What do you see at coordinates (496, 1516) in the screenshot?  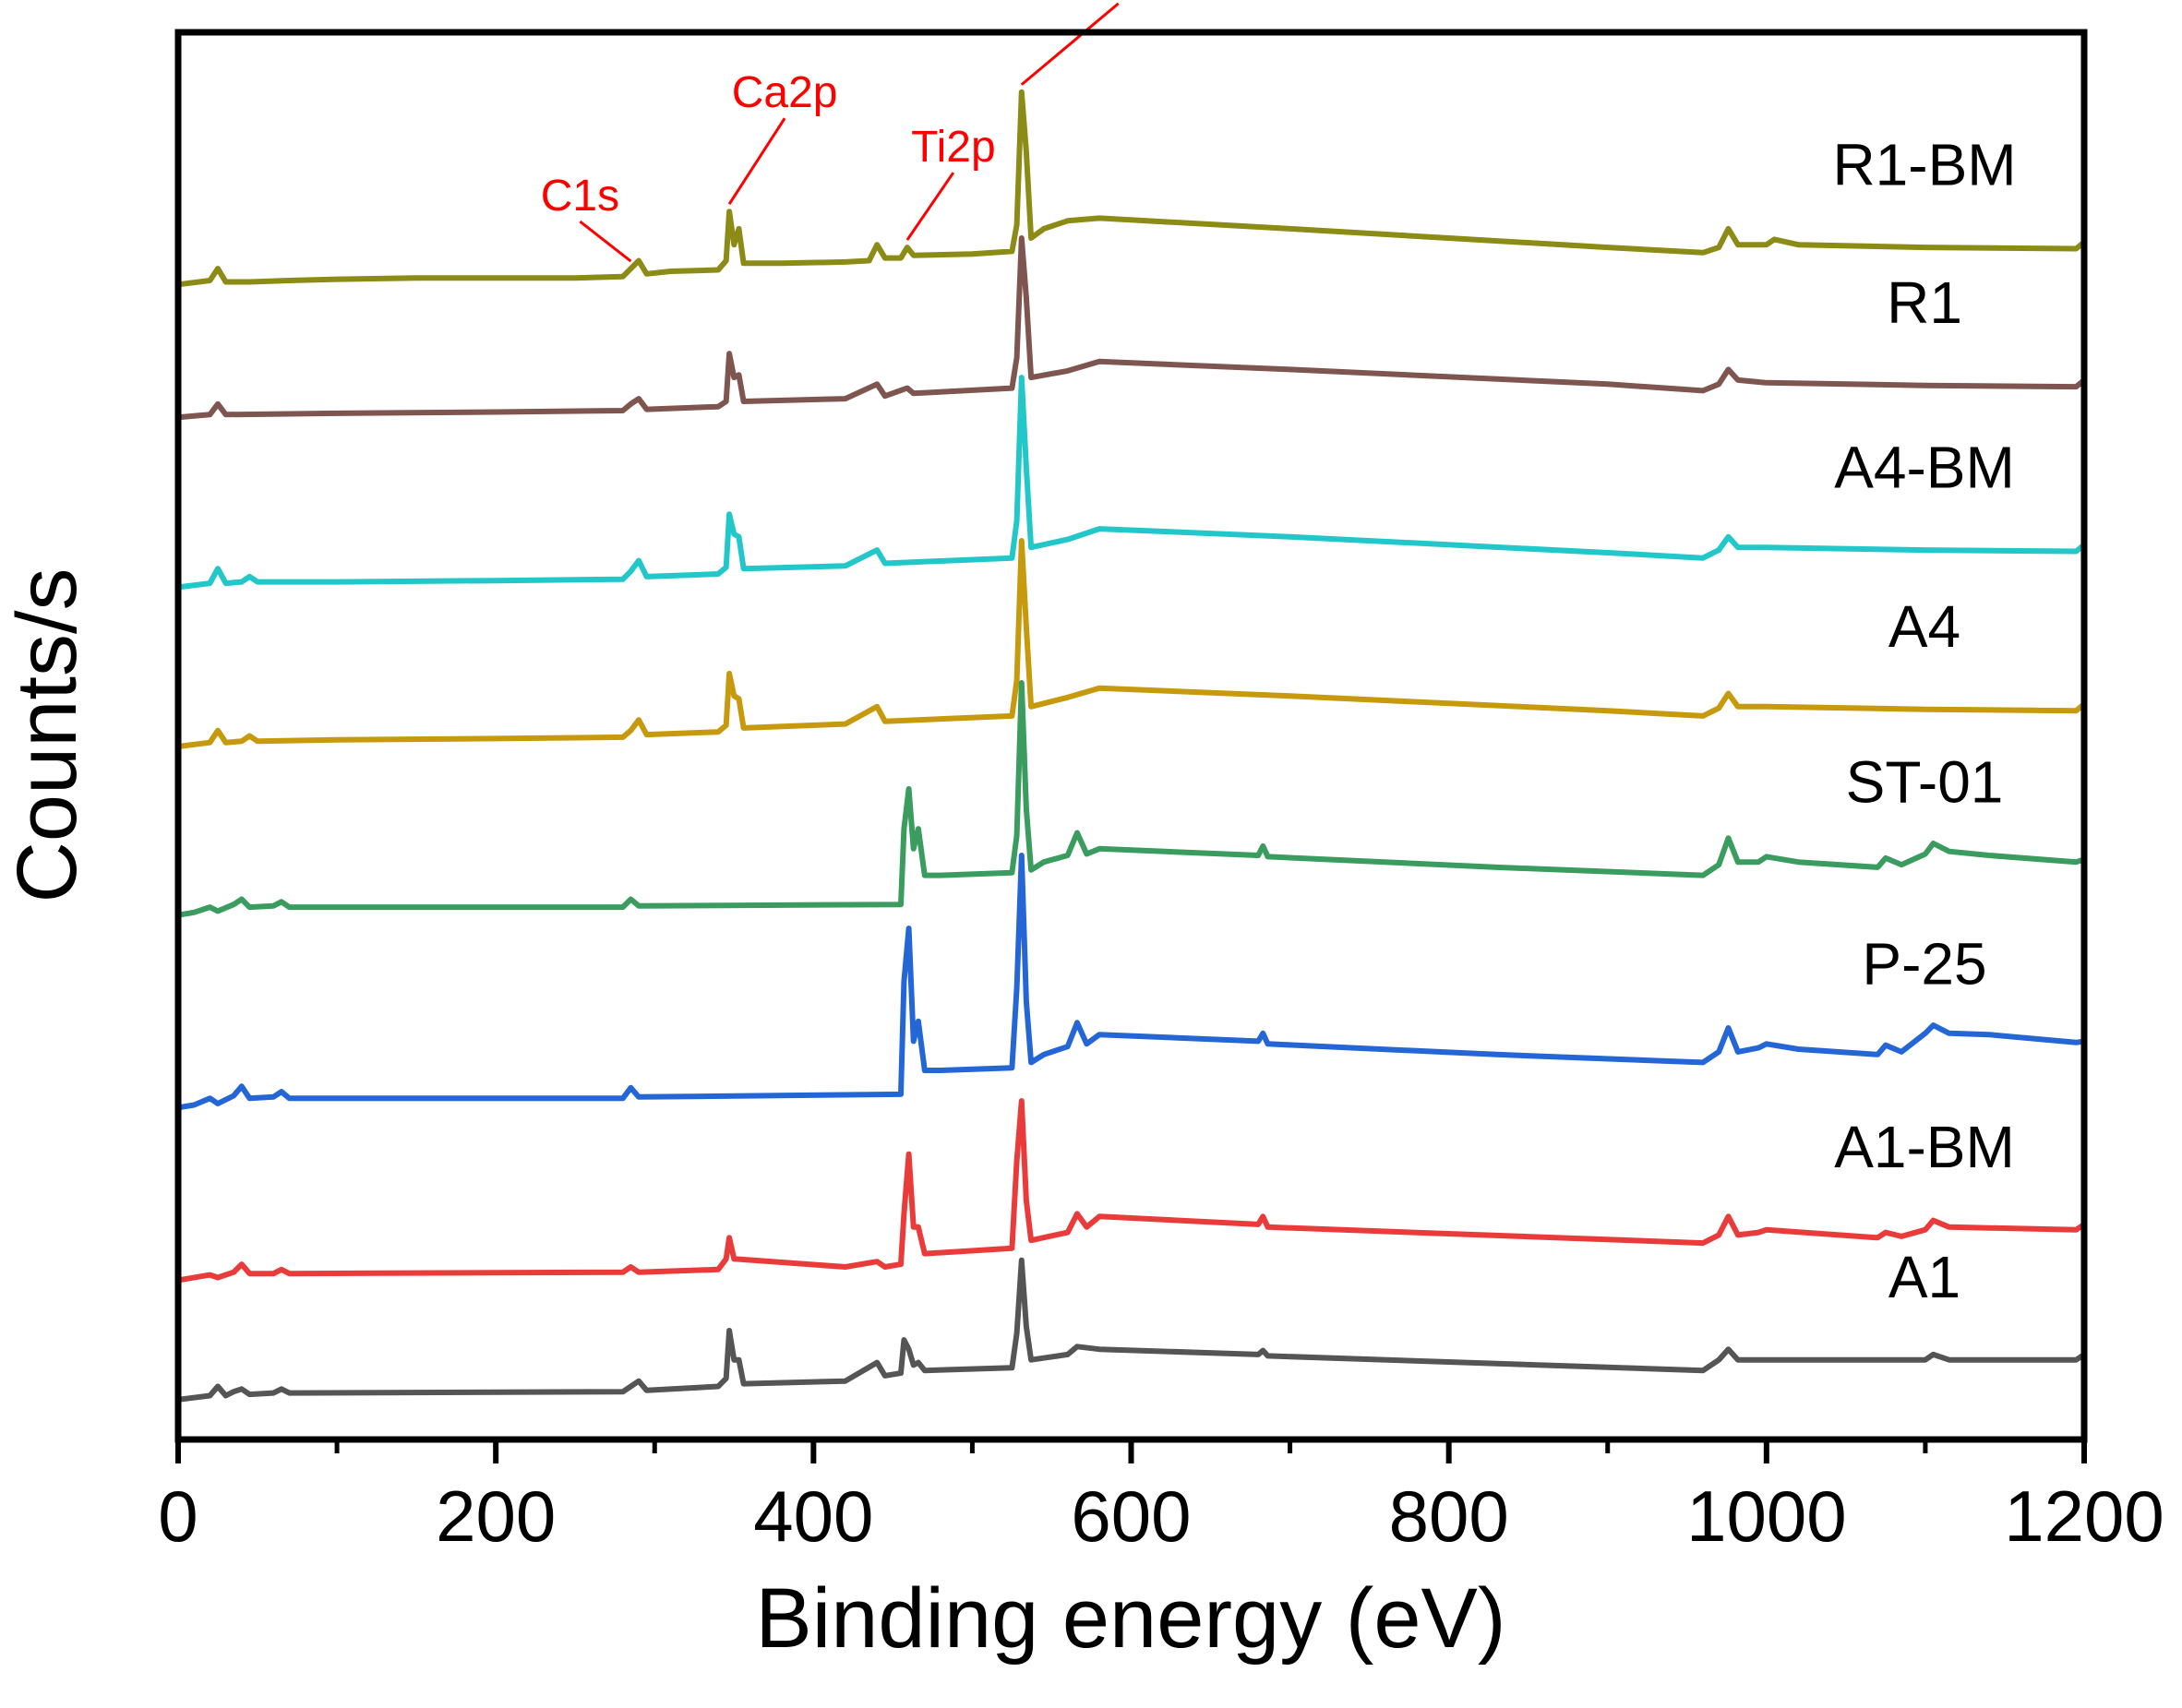 I see `x-tick-label: 200` at bounding box center [496, 1516].